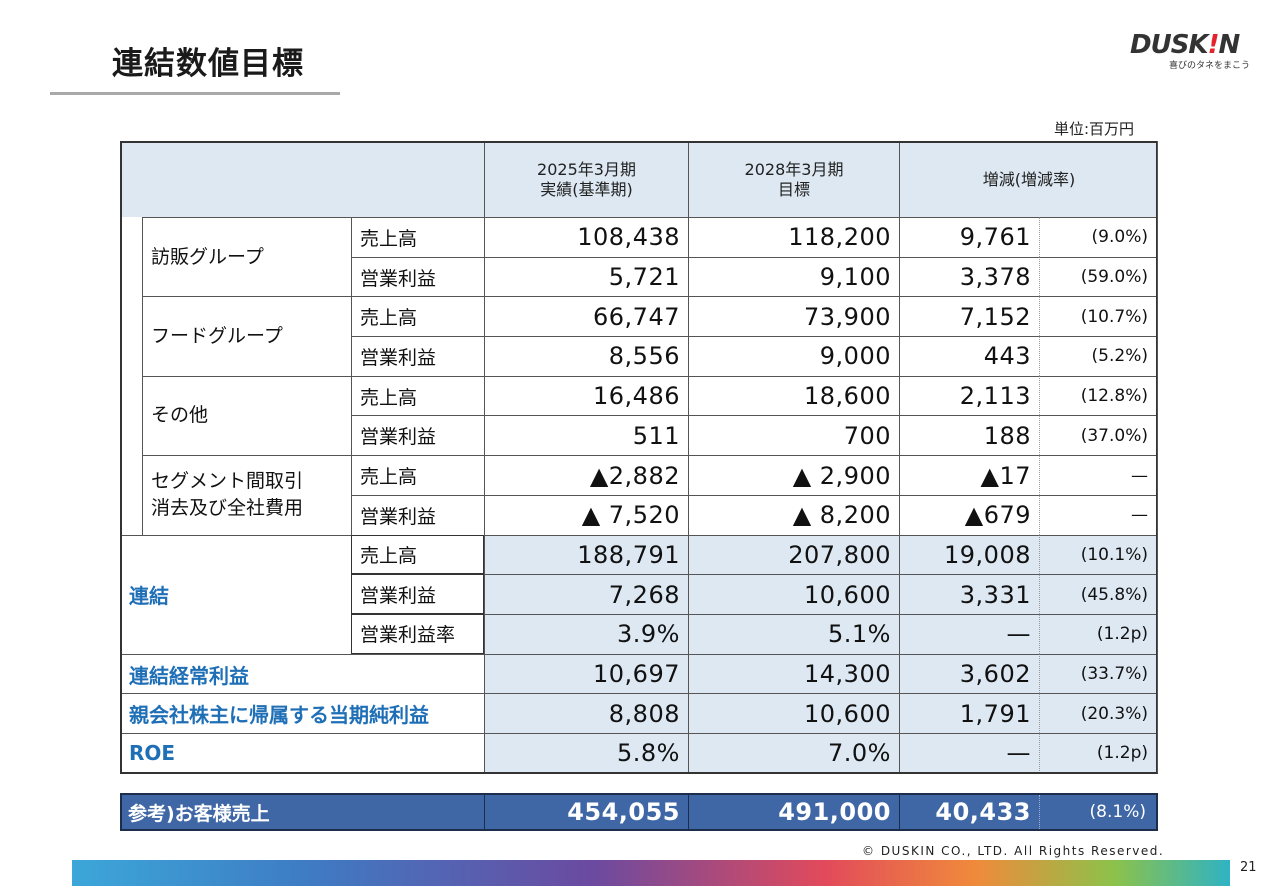  What do you see at coordinates (417, 633) in the screenshot?
I see `consolidated-row-item: 営業利益率` at bounding box center [417, 633].